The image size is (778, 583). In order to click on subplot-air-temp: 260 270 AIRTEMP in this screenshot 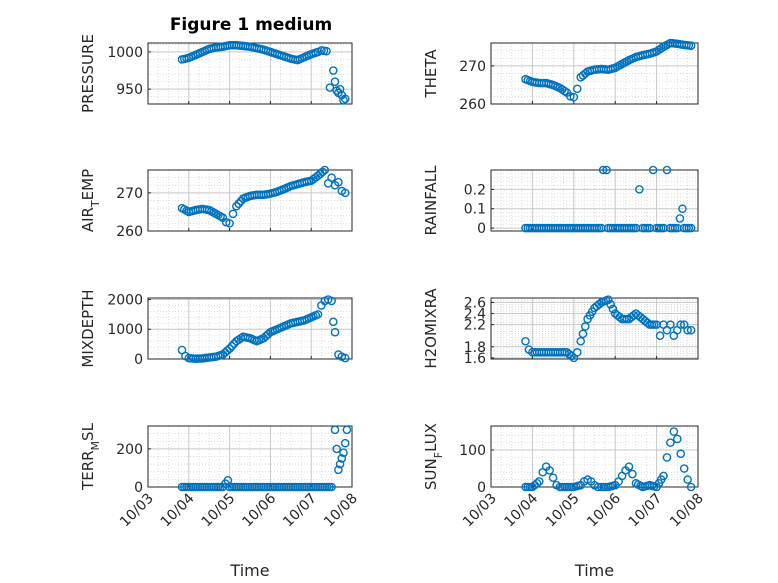, I will do `click(216, 202)`.